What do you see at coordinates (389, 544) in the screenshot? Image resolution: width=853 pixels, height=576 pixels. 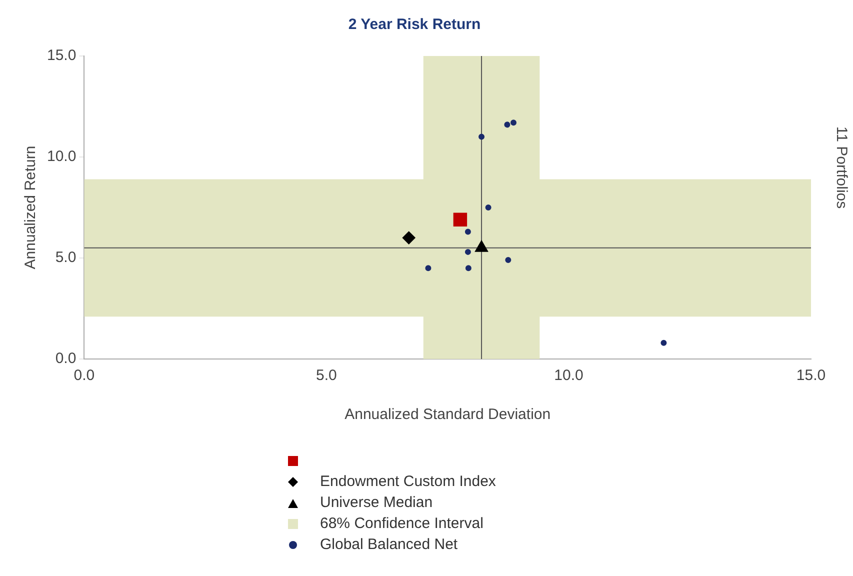 I see `legend-label: Global Balanced Net` at bounding box center [389, 544].